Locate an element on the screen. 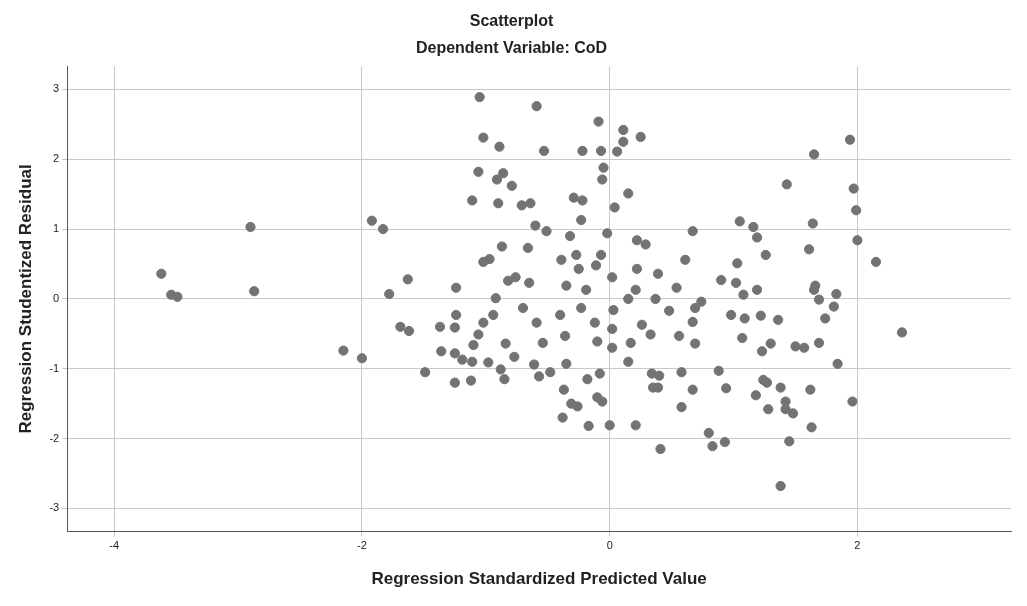 The width and height of the screenshot is (1027, 606). x-axis-title: Regression Standardized Predicted Value is located at coordinates (539, 579).